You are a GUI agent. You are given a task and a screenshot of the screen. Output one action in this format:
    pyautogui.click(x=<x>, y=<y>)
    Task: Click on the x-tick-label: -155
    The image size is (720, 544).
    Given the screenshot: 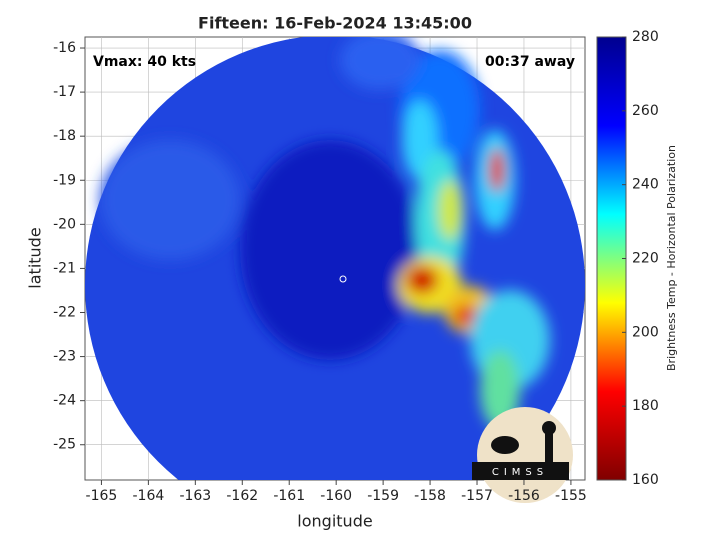 What is the action you would take?
    pyautogui.click(x=571, y=496)
    